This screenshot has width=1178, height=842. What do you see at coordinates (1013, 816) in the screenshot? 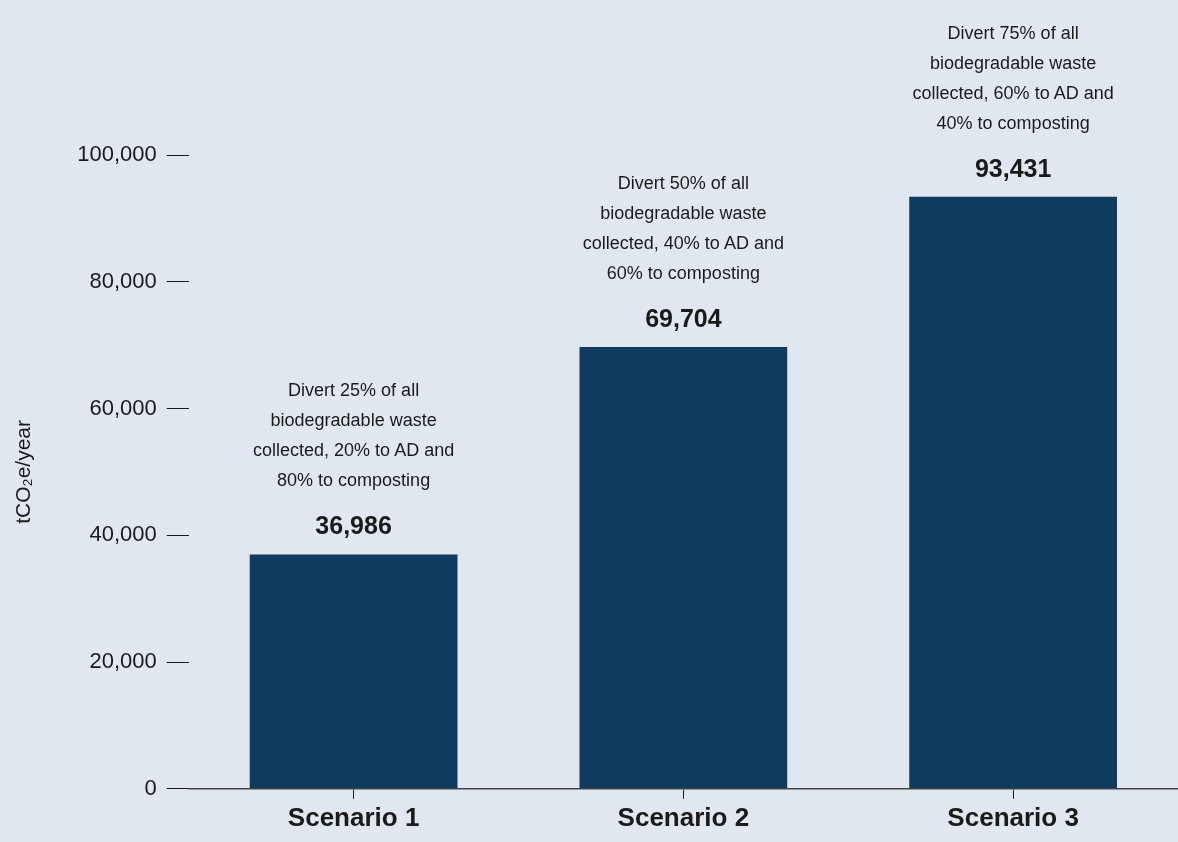
I see `x-tick-label: Scenario 3` at bounding box center [1013, 816].